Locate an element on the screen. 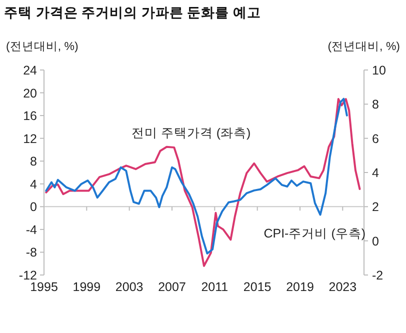  y-tick-label: 24 is located at coordinates (30, 71).